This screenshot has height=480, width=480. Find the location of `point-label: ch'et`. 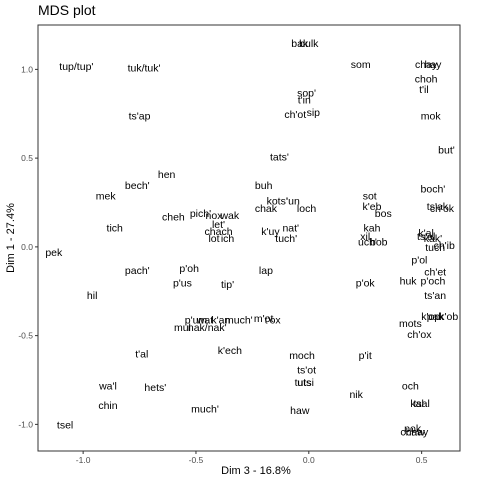

point-label: ch'et is located at coordinates (435, 273).